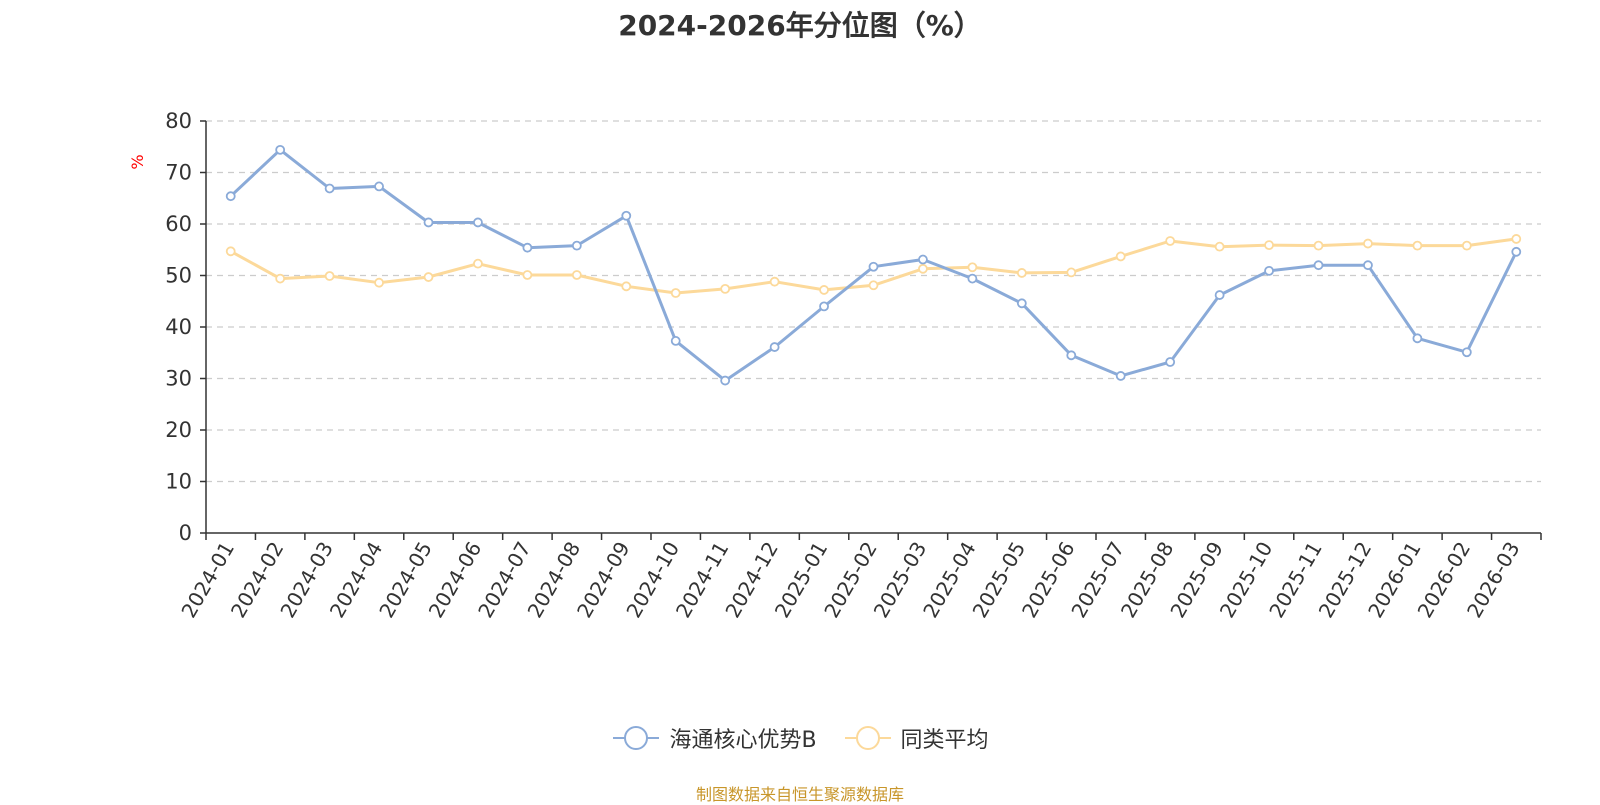  Describe the element at coordinates (178, 482) in the screenshot. I see `y-tick-label-10: 10` at that location.